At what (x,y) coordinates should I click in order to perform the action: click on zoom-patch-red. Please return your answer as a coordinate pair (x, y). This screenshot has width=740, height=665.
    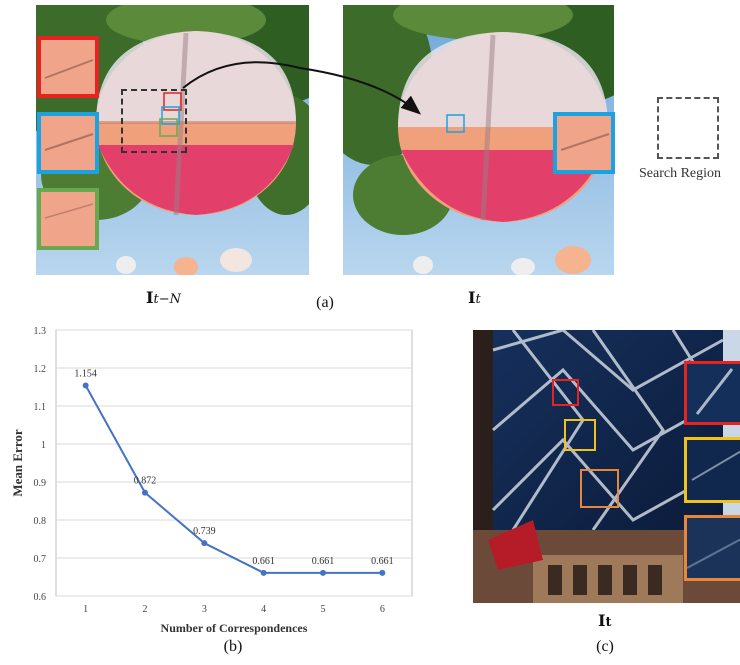
    Looking at the image, I should click on (68, 67).